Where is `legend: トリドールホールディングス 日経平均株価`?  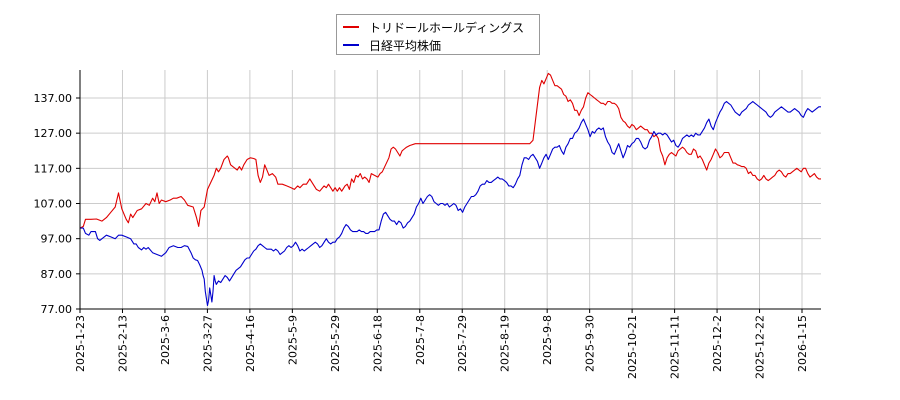 legend: トリドールホールディングス 日経平均株価 is located at coordinates (438, 34).